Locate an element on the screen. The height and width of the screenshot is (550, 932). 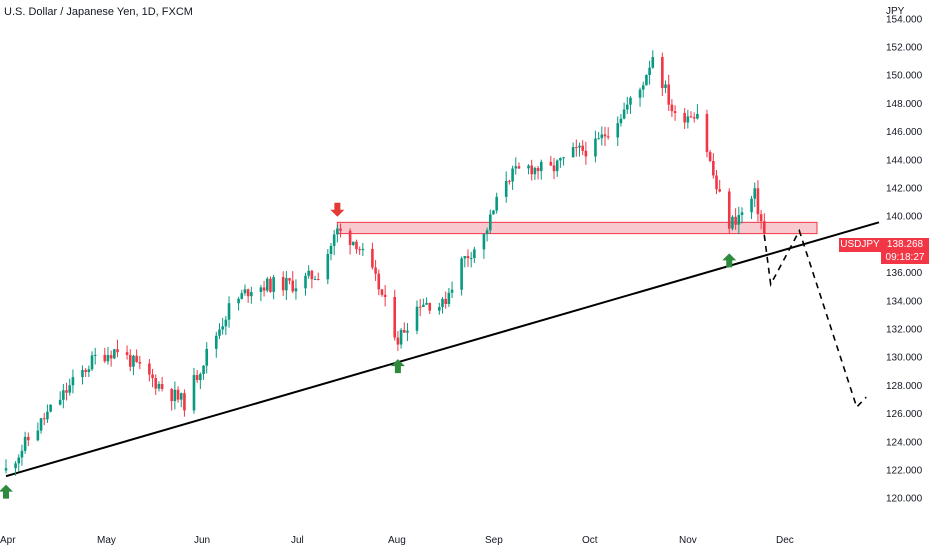
arrow-down-icon is located at coordinates (337, 209).